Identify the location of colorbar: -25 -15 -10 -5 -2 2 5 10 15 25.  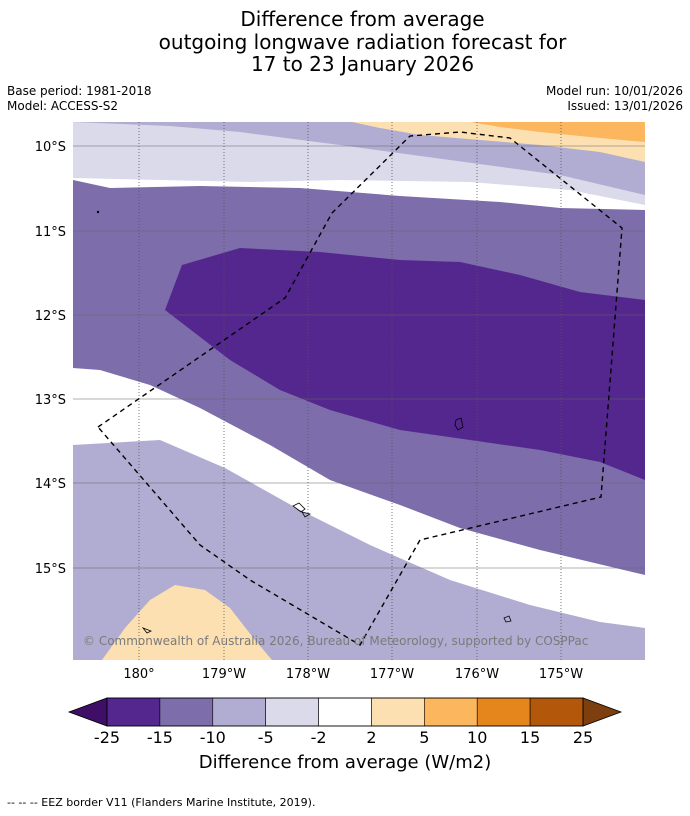
(345, 722).